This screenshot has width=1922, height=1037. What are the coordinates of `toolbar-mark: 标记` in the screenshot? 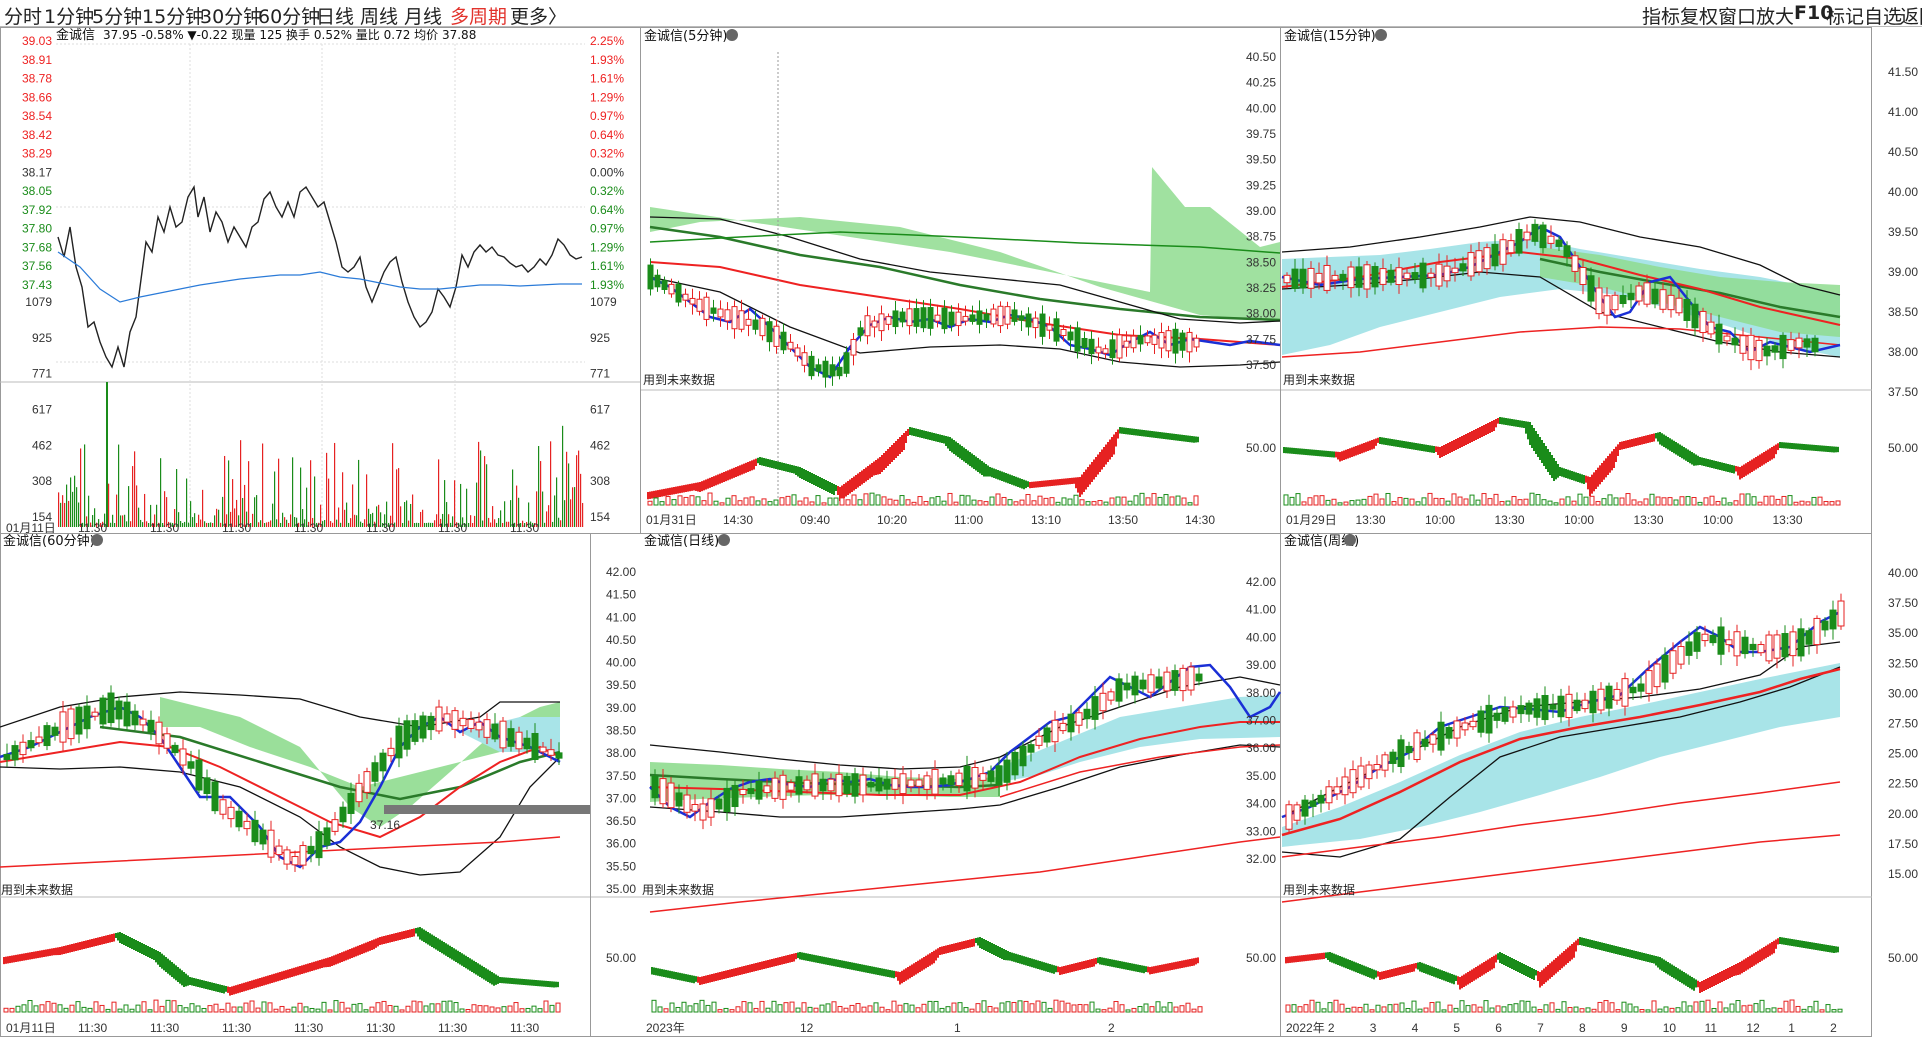 It's located at (1845, 17).